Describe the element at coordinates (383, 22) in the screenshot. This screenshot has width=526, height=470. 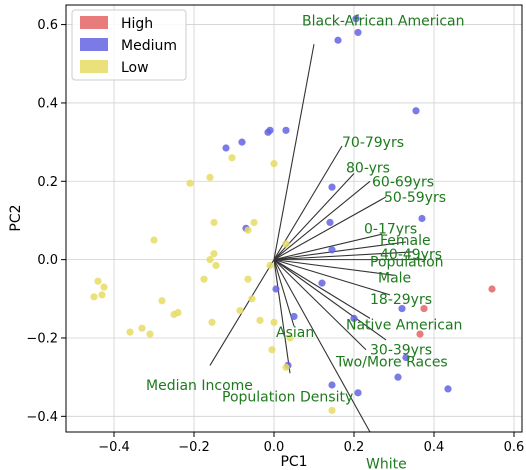
I see `loading-label: Black-African American` at that location.